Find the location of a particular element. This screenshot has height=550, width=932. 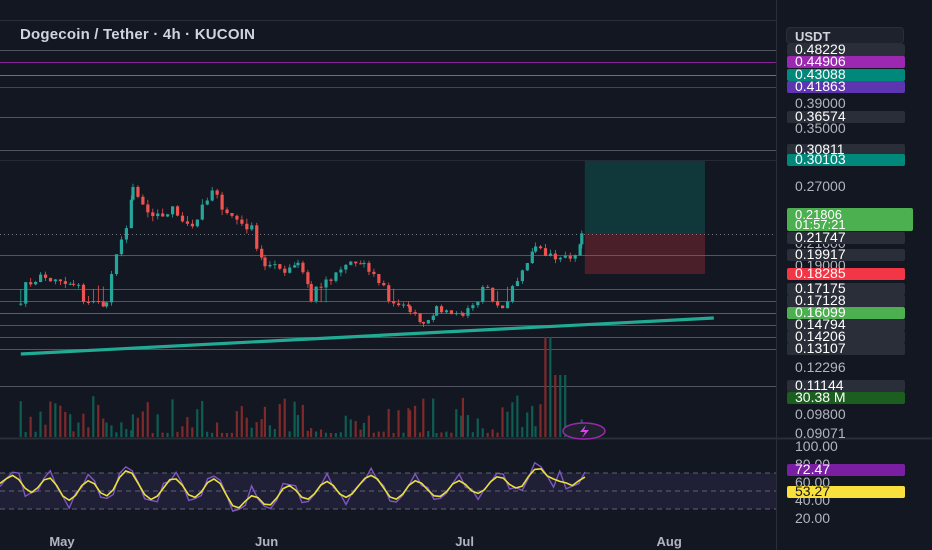

price-label-text: 0.44906 is located at coordinates (820, 61).